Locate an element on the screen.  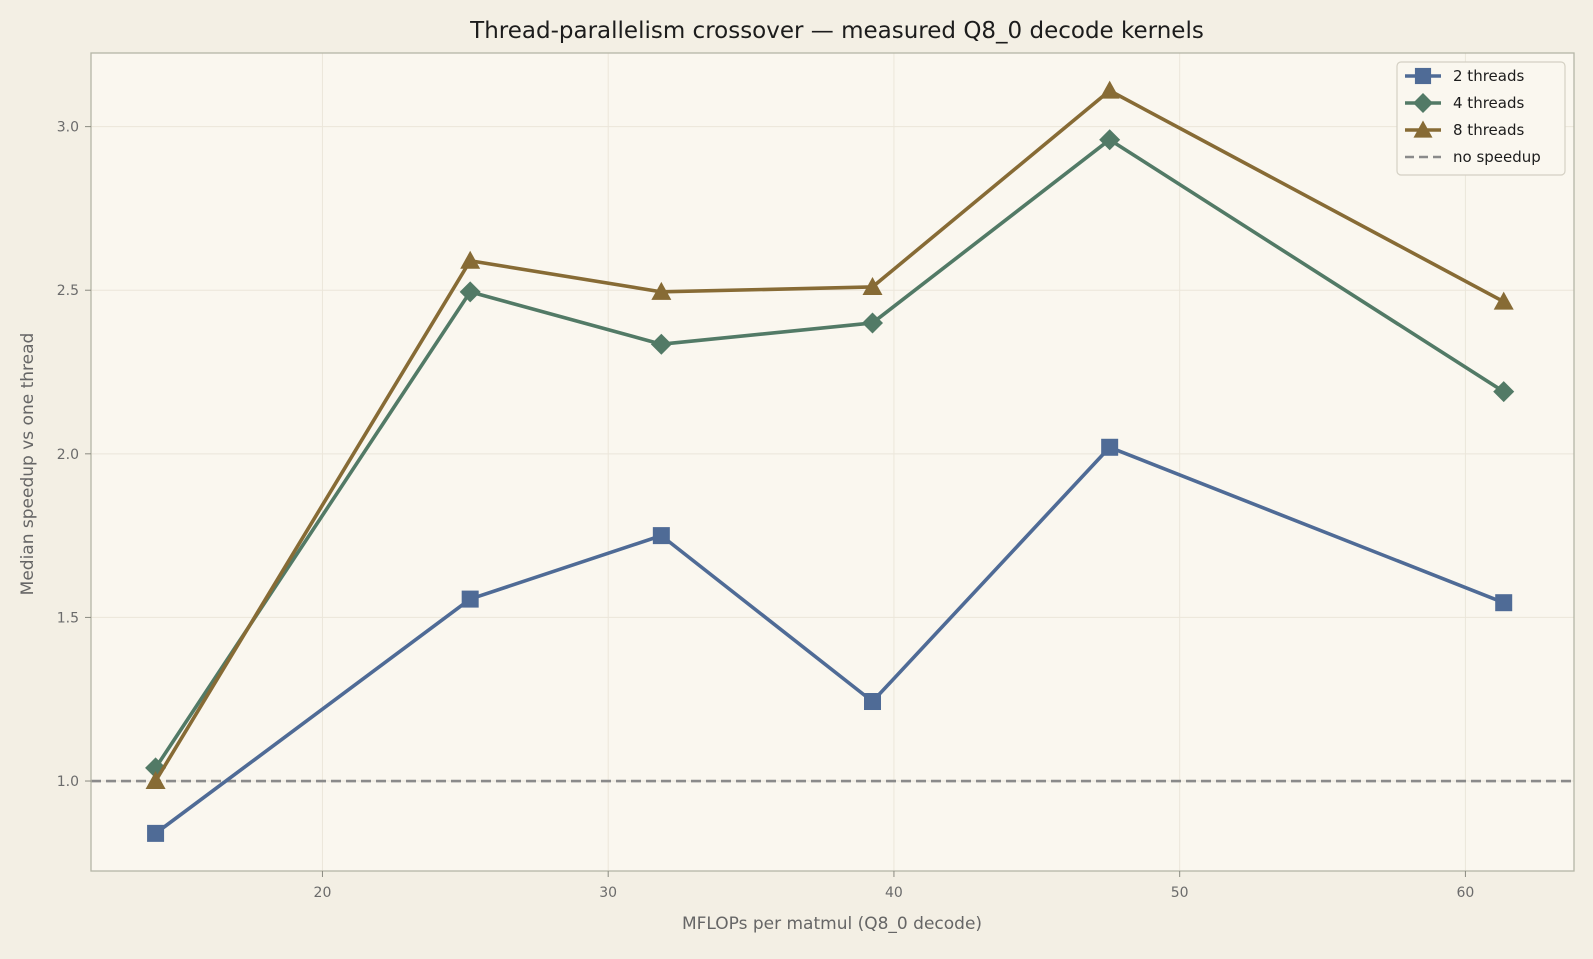
y-tick-label: 1.0 is located at coordinates (68, 782).